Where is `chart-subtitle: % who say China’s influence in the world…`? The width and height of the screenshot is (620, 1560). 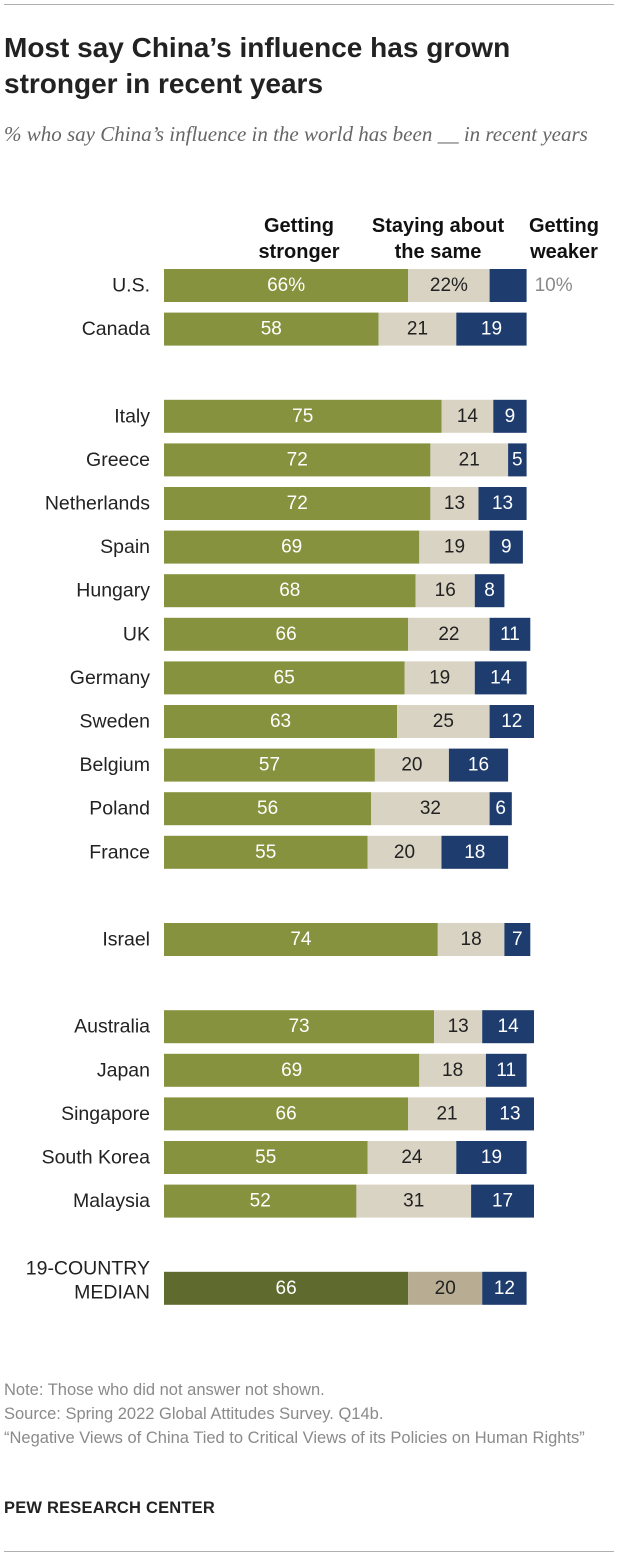 chart-subtitle: % who say China’s influence in the world… is located at coordinates (296, 134).